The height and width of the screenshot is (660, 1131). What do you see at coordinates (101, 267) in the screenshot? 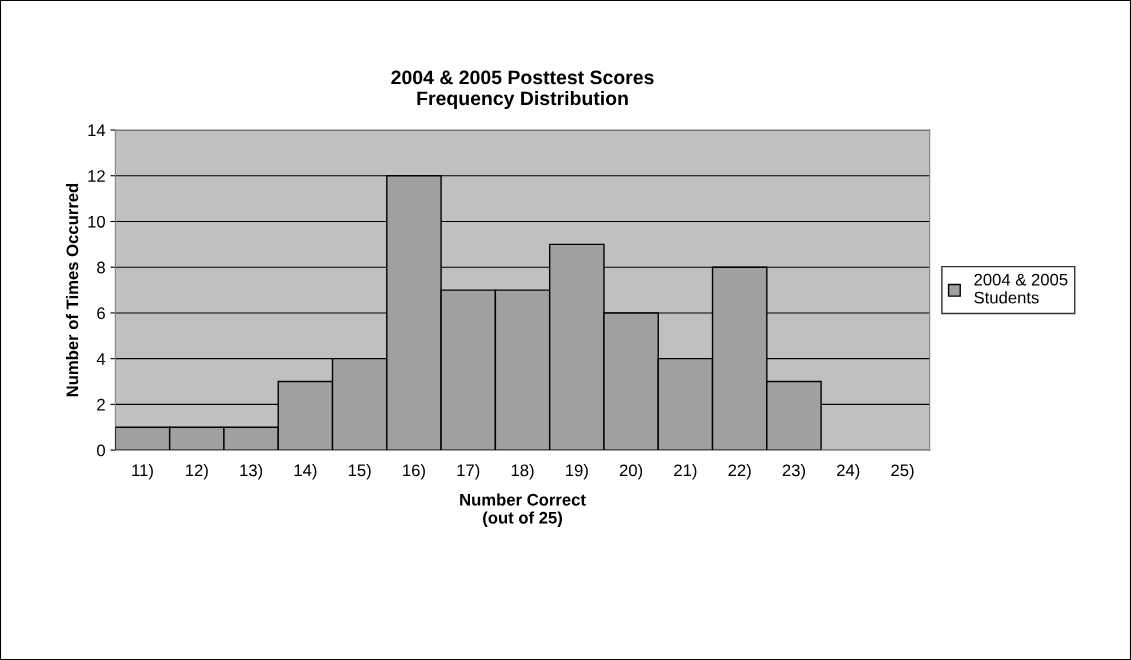
I see `y-tick-label: 8` at bounding box center [101, 267].